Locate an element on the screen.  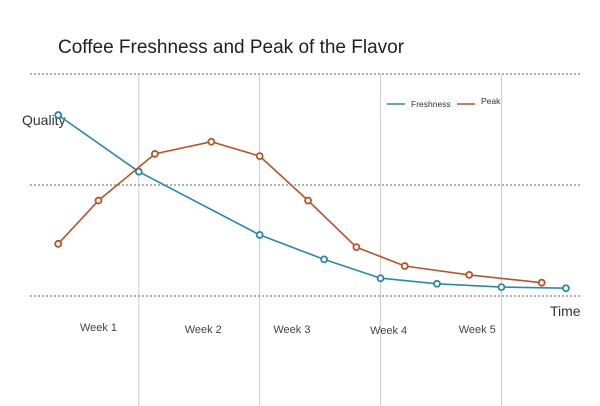
x-axis-label: Time is located at coordinates (565, 311).